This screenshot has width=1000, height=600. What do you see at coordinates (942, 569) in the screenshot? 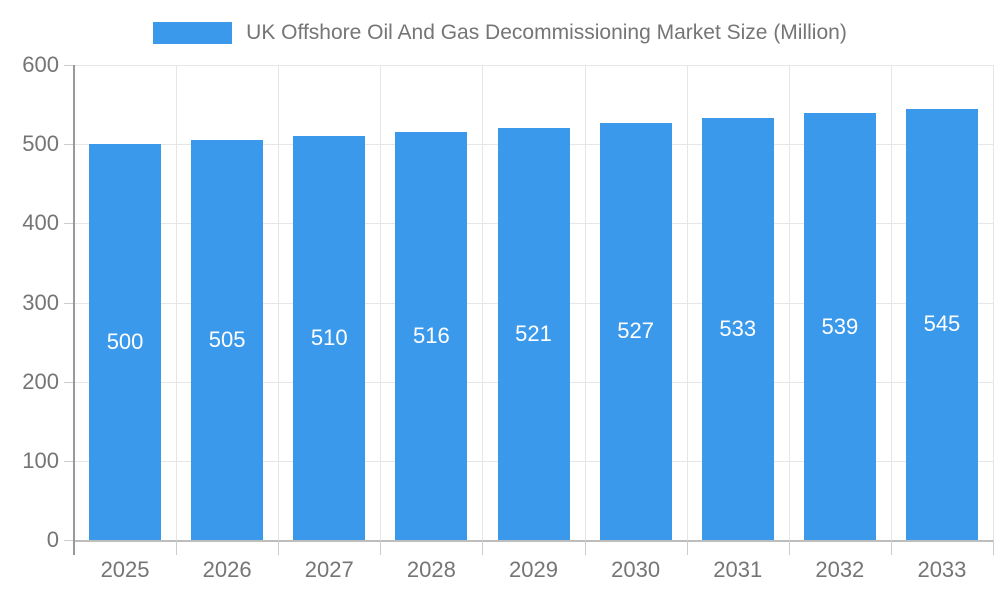
I see `x-axis-label: 2033` at bounding box center [942, 569].